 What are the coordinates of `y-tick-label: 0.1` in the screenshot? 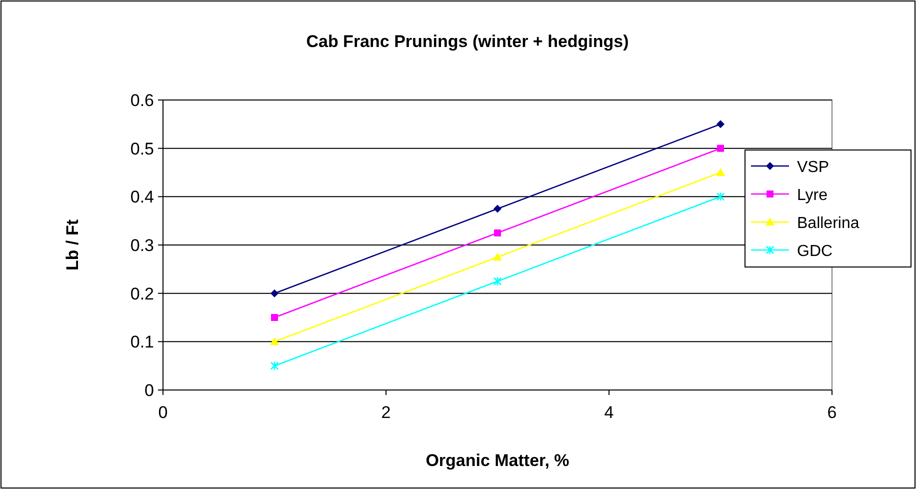 It's located at (142, 342).